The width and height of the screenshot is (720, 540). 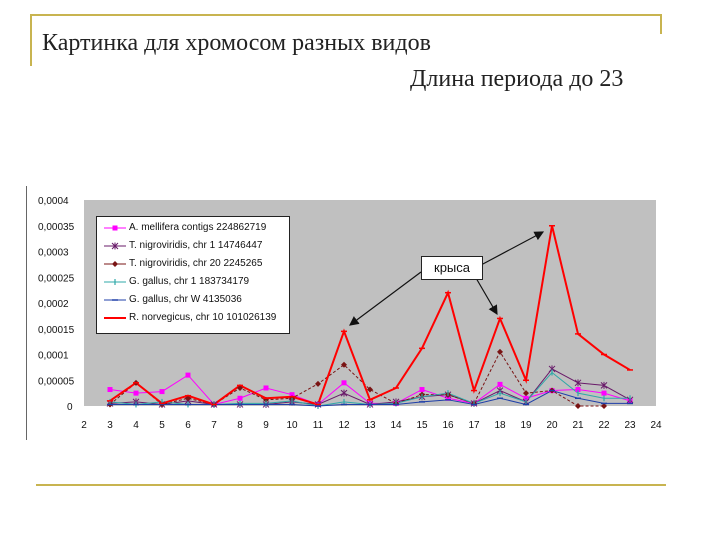 What do you see at coordinates (203, 317) in the screenshot?
I see `legend-label: R. norvegicus, chr 10 101026139` at bounding box center [203, 317].